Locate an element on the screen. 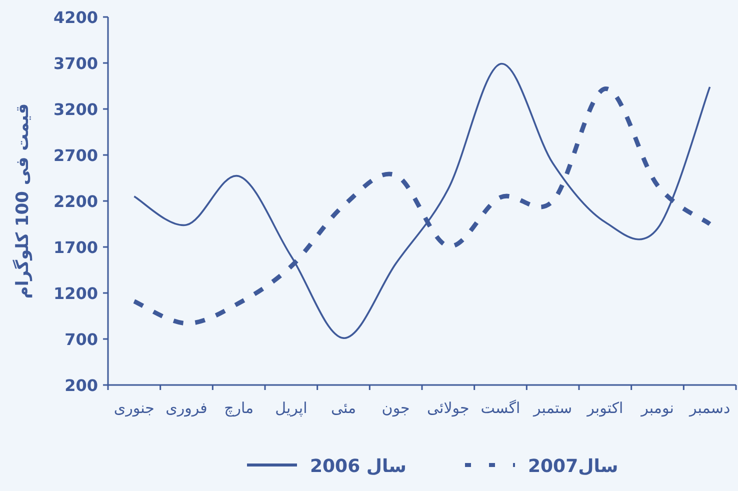 Image resolution: width=738 pixels, height=491 pixels. y-tick-label: 2200 is located at coordinates (75, 201).